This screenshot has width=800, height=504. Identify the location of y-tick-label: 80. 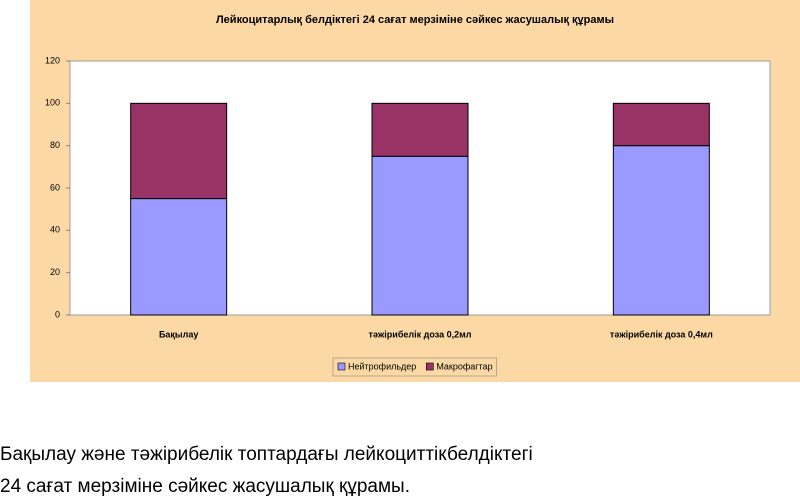
(55, 145).